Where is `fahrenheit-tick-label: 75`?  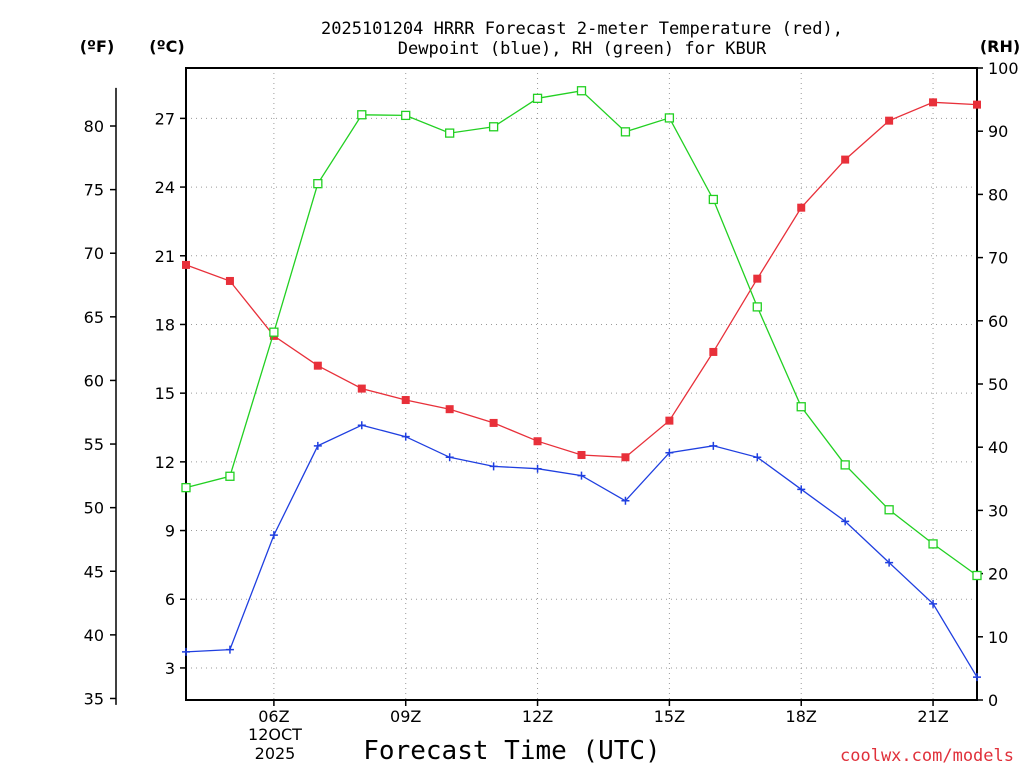 fahrenheit-tick-label: 75 is located at coordinates (94, 190).